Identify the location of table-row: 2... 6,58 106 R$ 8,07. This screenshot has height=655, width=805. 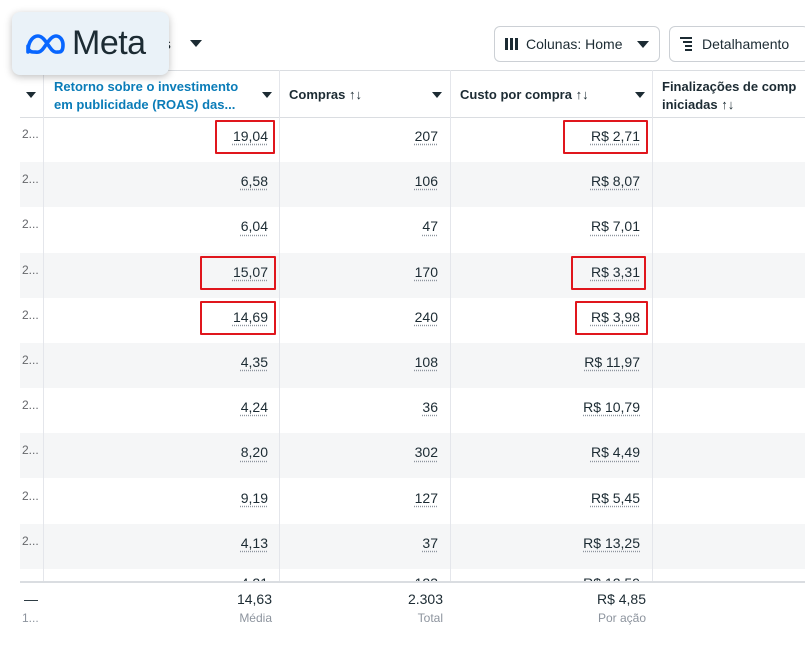
(412, 185).